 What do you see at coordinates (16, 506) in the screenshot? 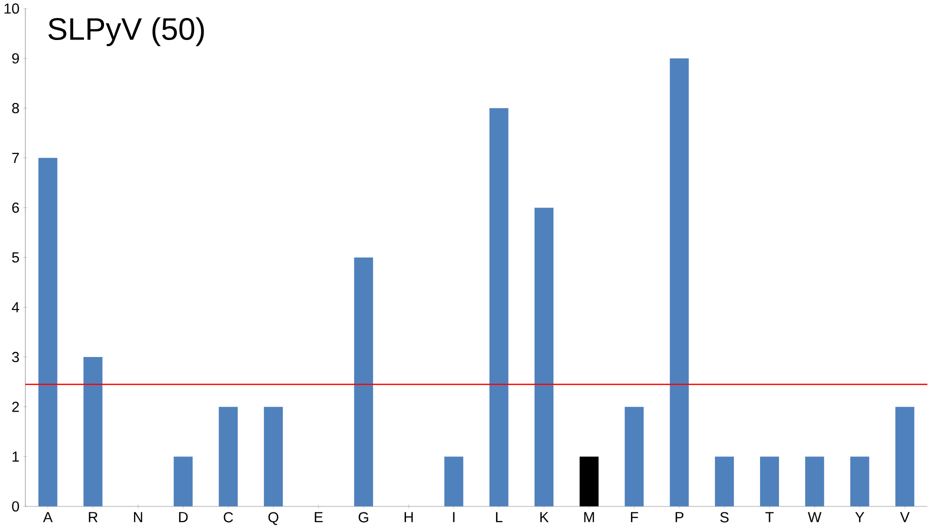
I see `y-tick-label: 0` at bounding box center [16, 506].